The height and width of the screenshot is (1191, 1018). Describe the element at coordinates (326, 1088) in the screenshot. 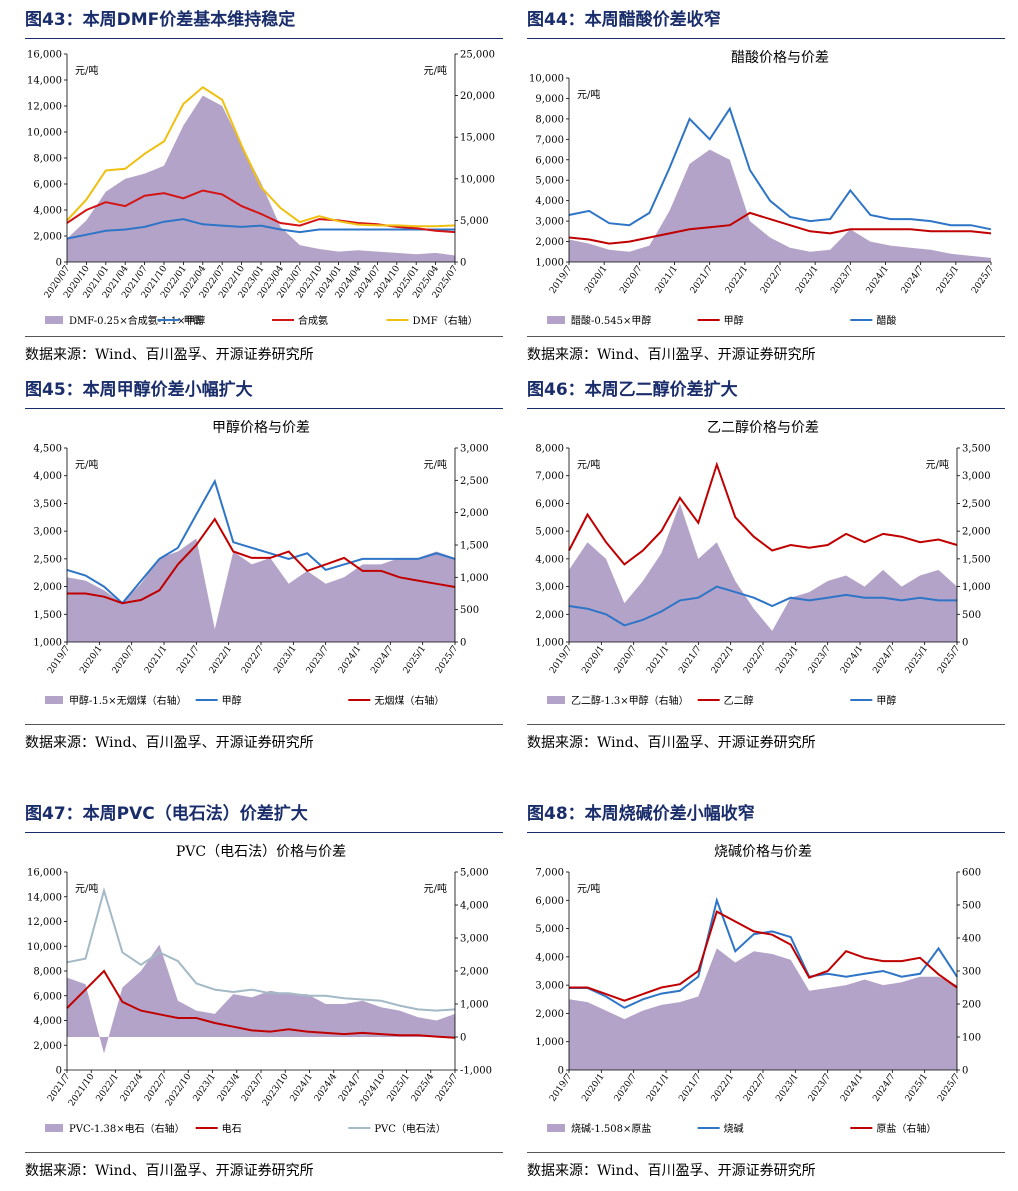

I see `x-tick-label: 2024/4` at that location.